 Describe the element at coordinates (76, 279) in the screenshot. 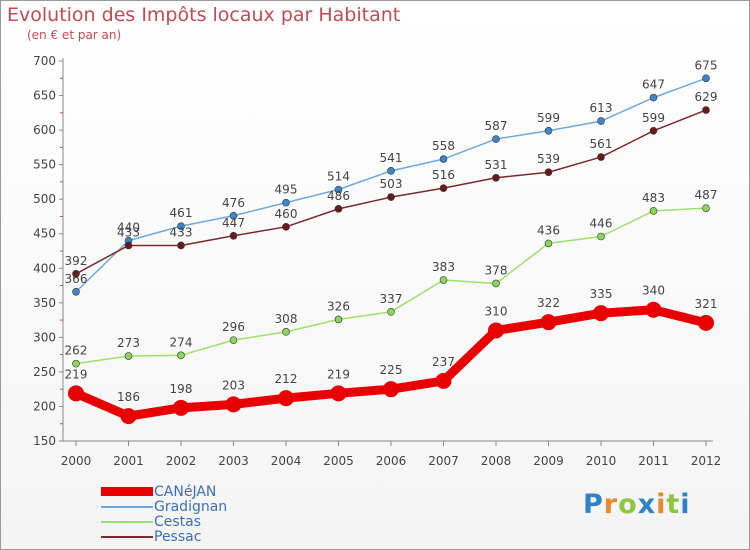

I see `data-label: 366` at that location.